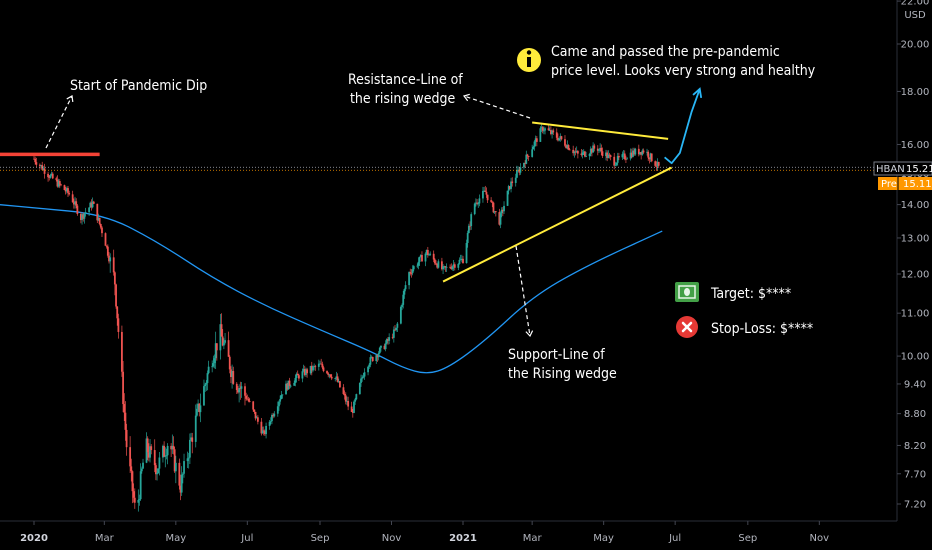 This screenshot has height=550, width=932. I want to click on price-tick-label: 14.00, so click(915, 205).